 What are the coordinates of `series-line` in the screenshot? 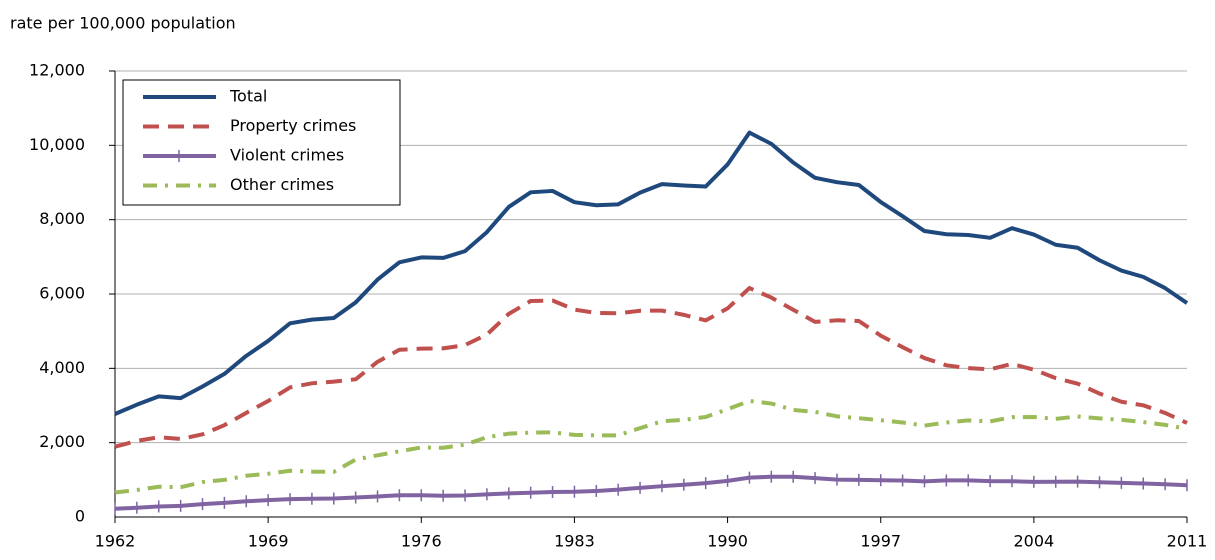 It's located at (651, 492).